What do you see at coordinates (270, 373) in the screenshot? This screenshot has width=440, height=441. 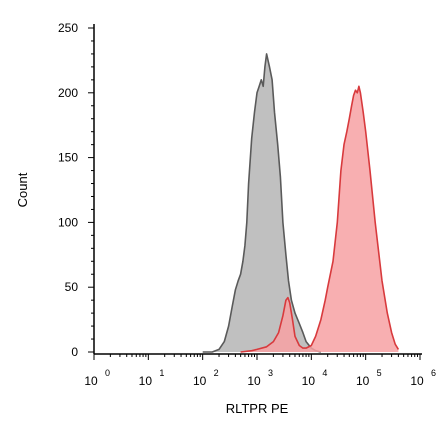 I see `x-tick-label-exponent: 3` at bounding box center [270, 373].